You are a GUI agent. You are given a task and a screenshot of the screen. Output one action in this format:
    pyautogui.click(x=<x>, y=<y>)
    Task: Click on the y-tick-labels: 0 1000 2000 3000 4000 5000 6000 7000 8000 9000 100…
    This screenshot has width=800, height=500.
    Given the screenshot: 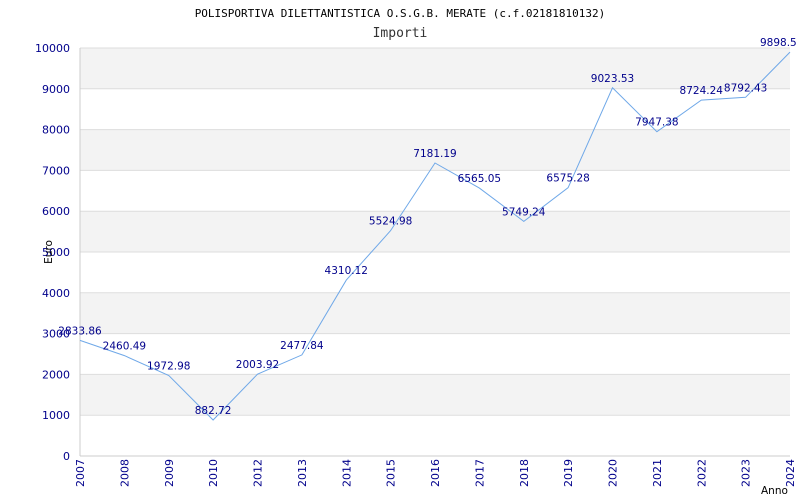 What is the action you would take?
    pyautogui.click(x=52, y=252)
    